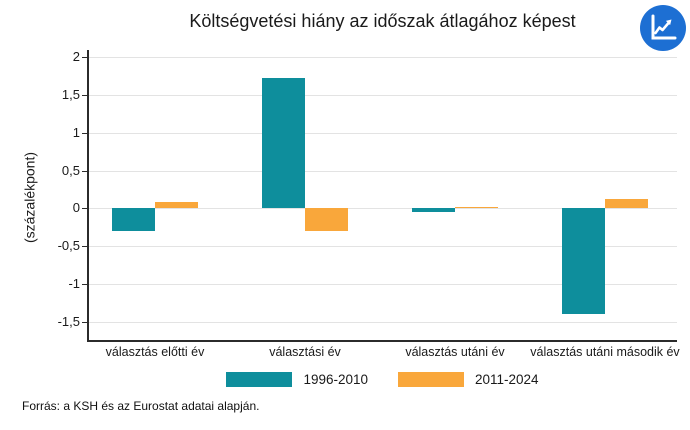 This screenshot has width=690, height=430. What do you see at coordinates (68, 321) in the screenshot?
I see `y-tick-label: -1,5` at bounding box center [68, 321].